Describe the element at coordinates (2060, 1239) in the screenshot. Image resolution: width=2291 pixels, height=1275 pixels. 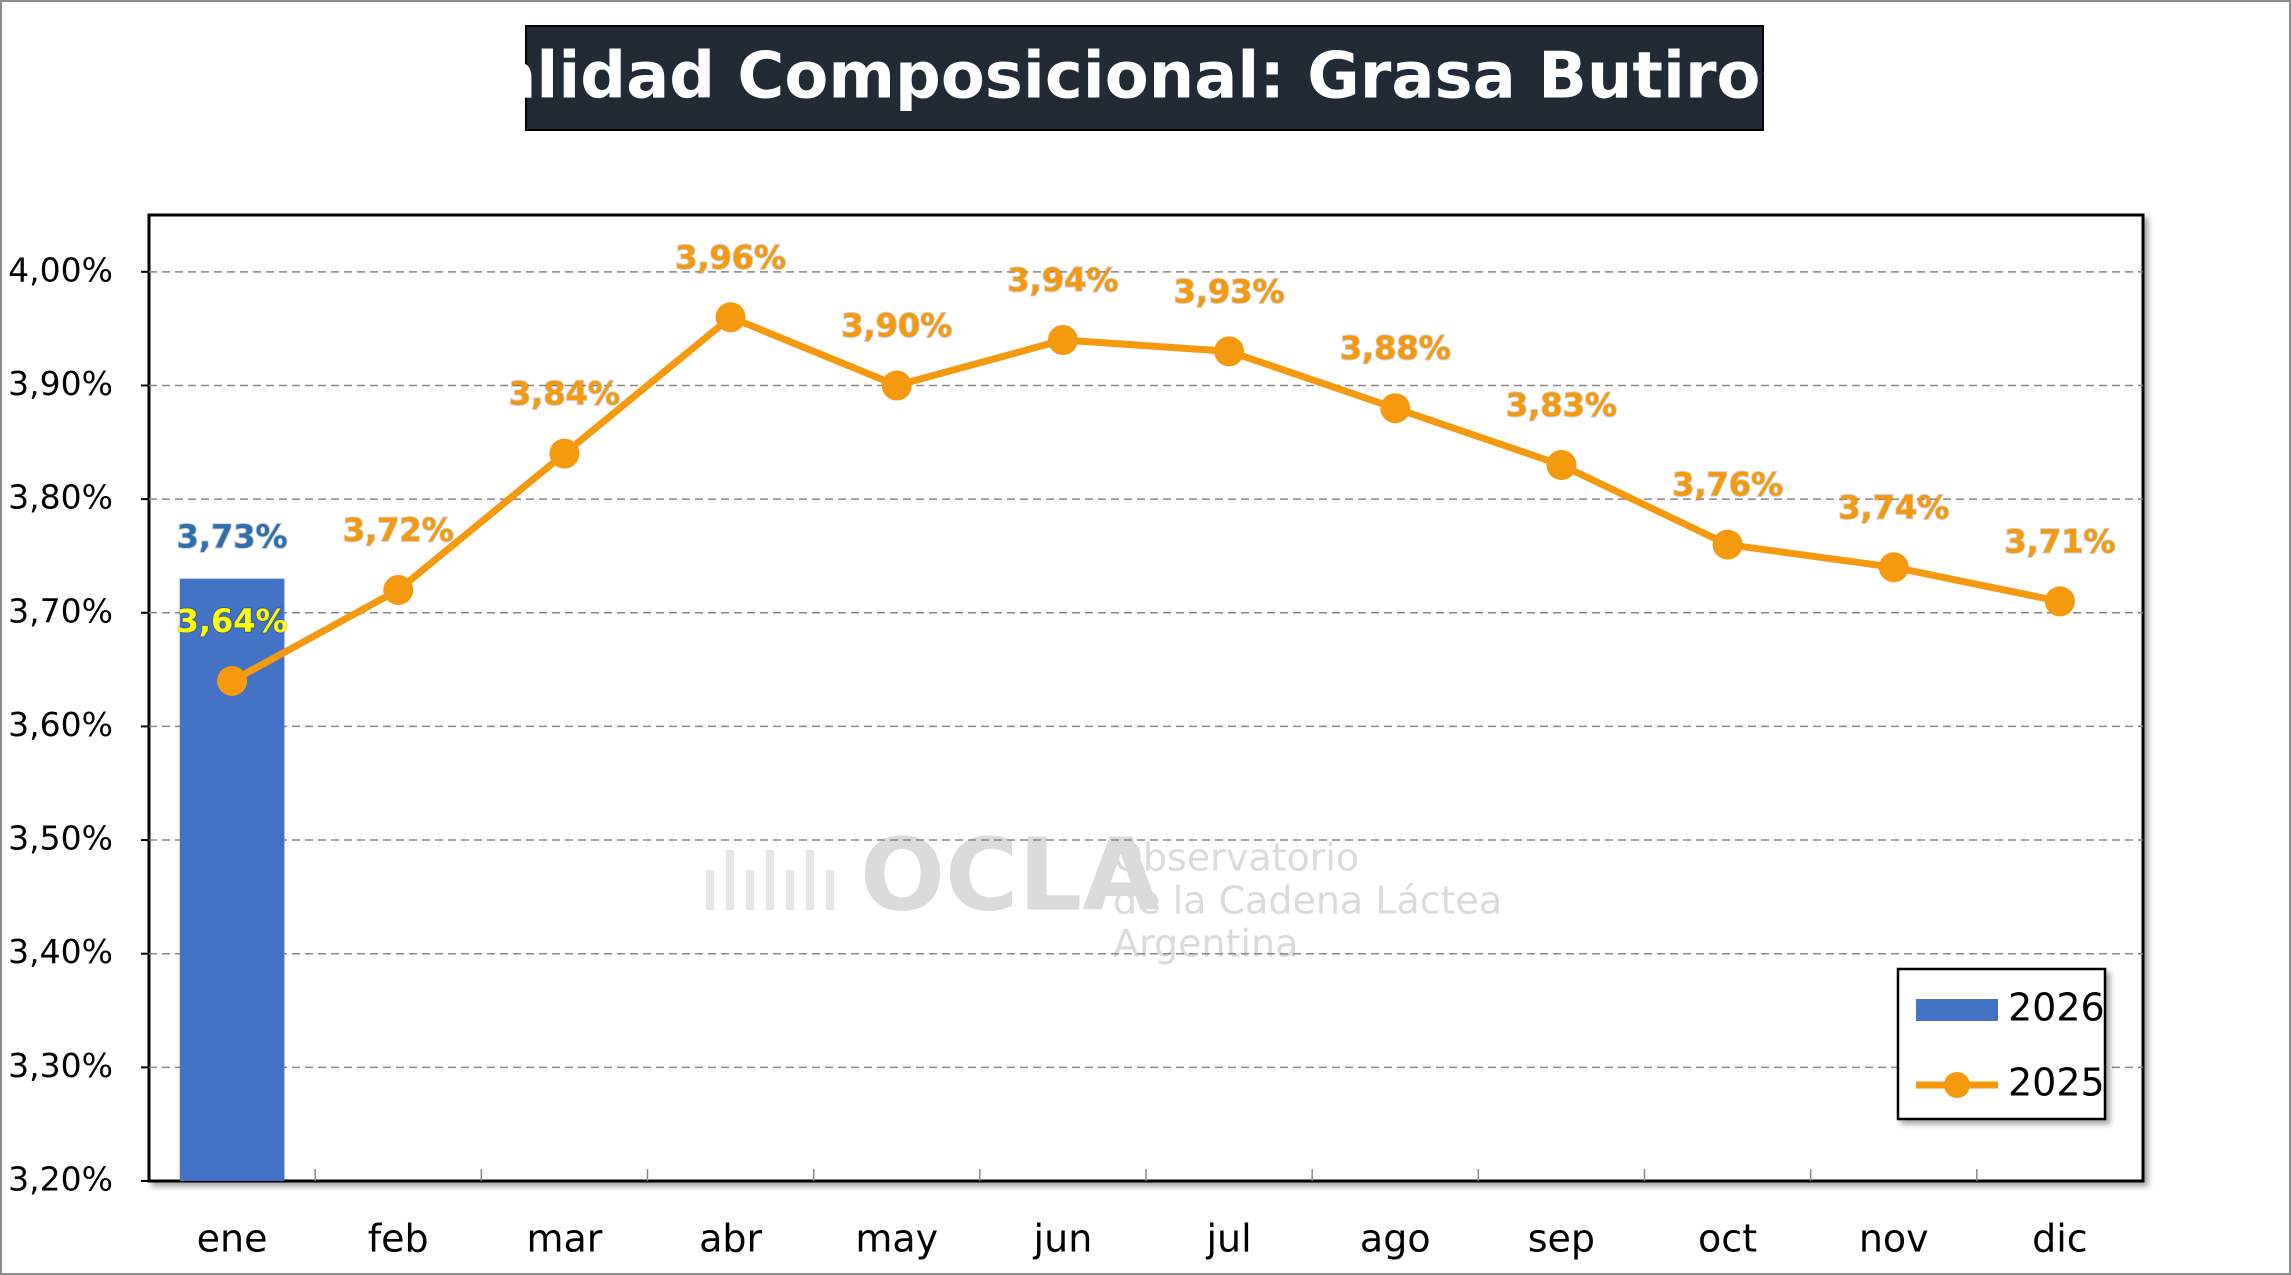
I see `x-tick-label: dic` at that location.